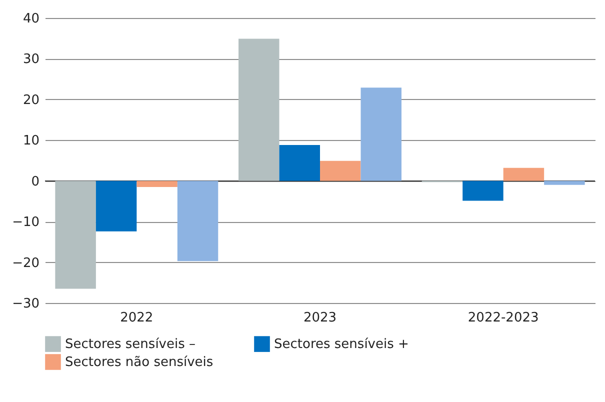 Image resolution: width=605 pixels, height=402 pixels. What do you see at coordinates (26, 263) in the screenshot?
I see `y-tick-label: −20` at bounding box center [26, 263].